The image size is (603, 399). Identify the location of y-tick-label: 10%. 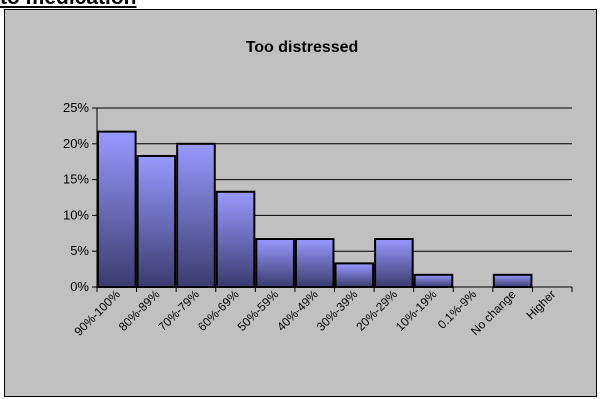
(76, 214).